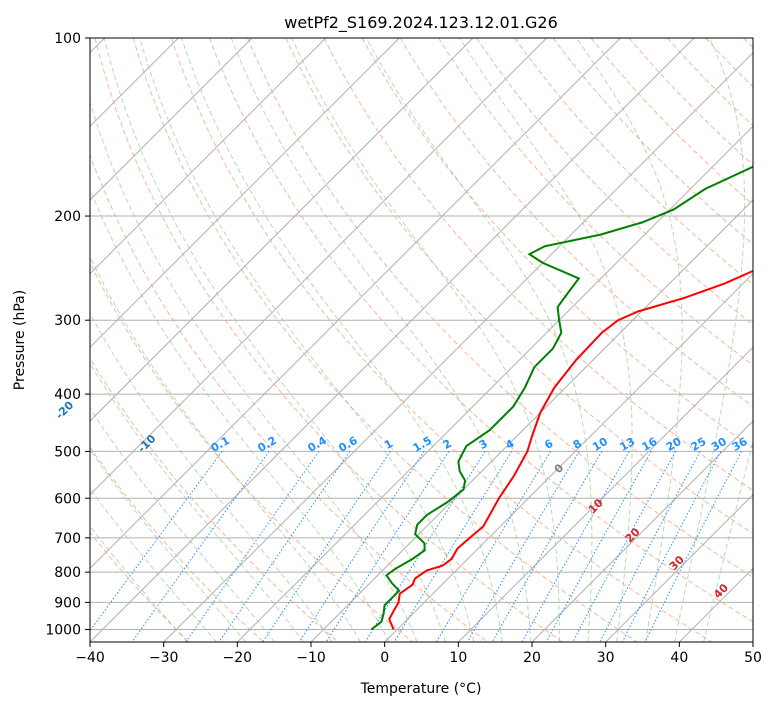 The image size is (775, 708). I want to click on y-tick-label: 300, so click(67, 321).